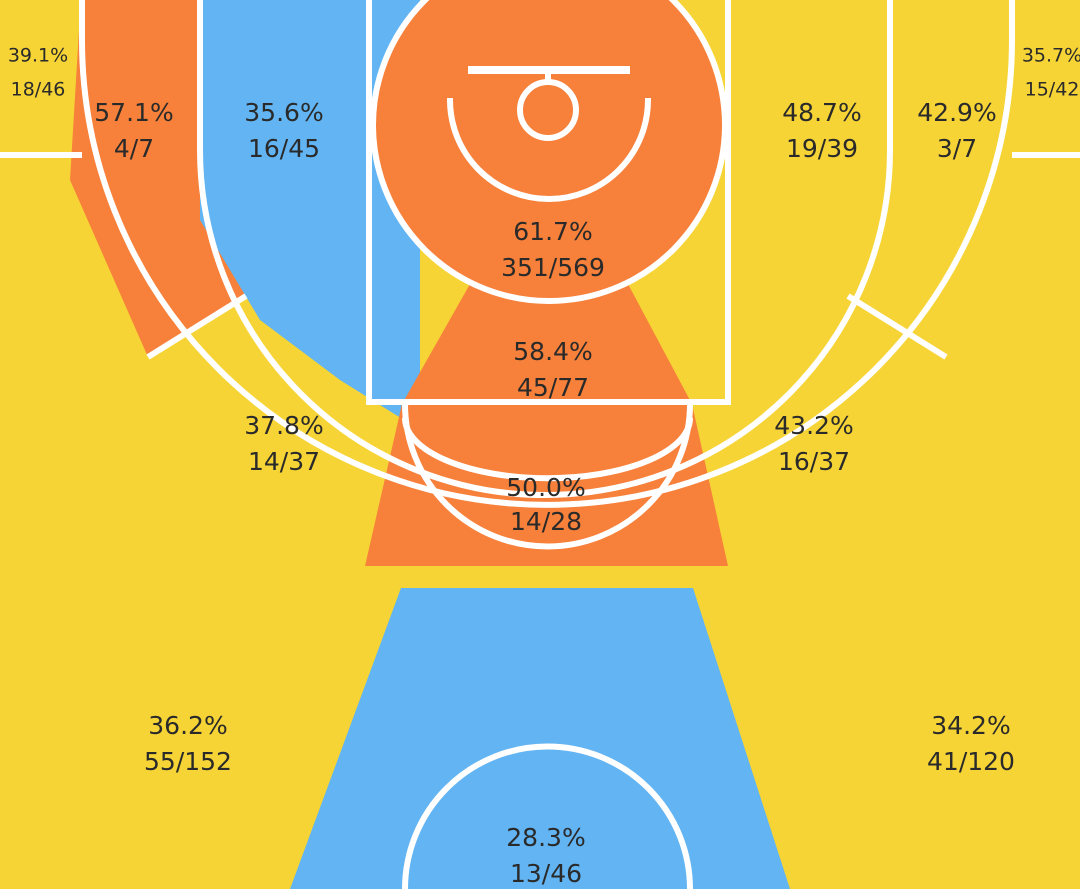 This screenshot has width=1080, height=889. What do you see at coordinates (546, 521) in the screenshot?
I see `zone-makes-attempts-label-top-of-key-long-two: 14/28` at bounding box center [546, 521].